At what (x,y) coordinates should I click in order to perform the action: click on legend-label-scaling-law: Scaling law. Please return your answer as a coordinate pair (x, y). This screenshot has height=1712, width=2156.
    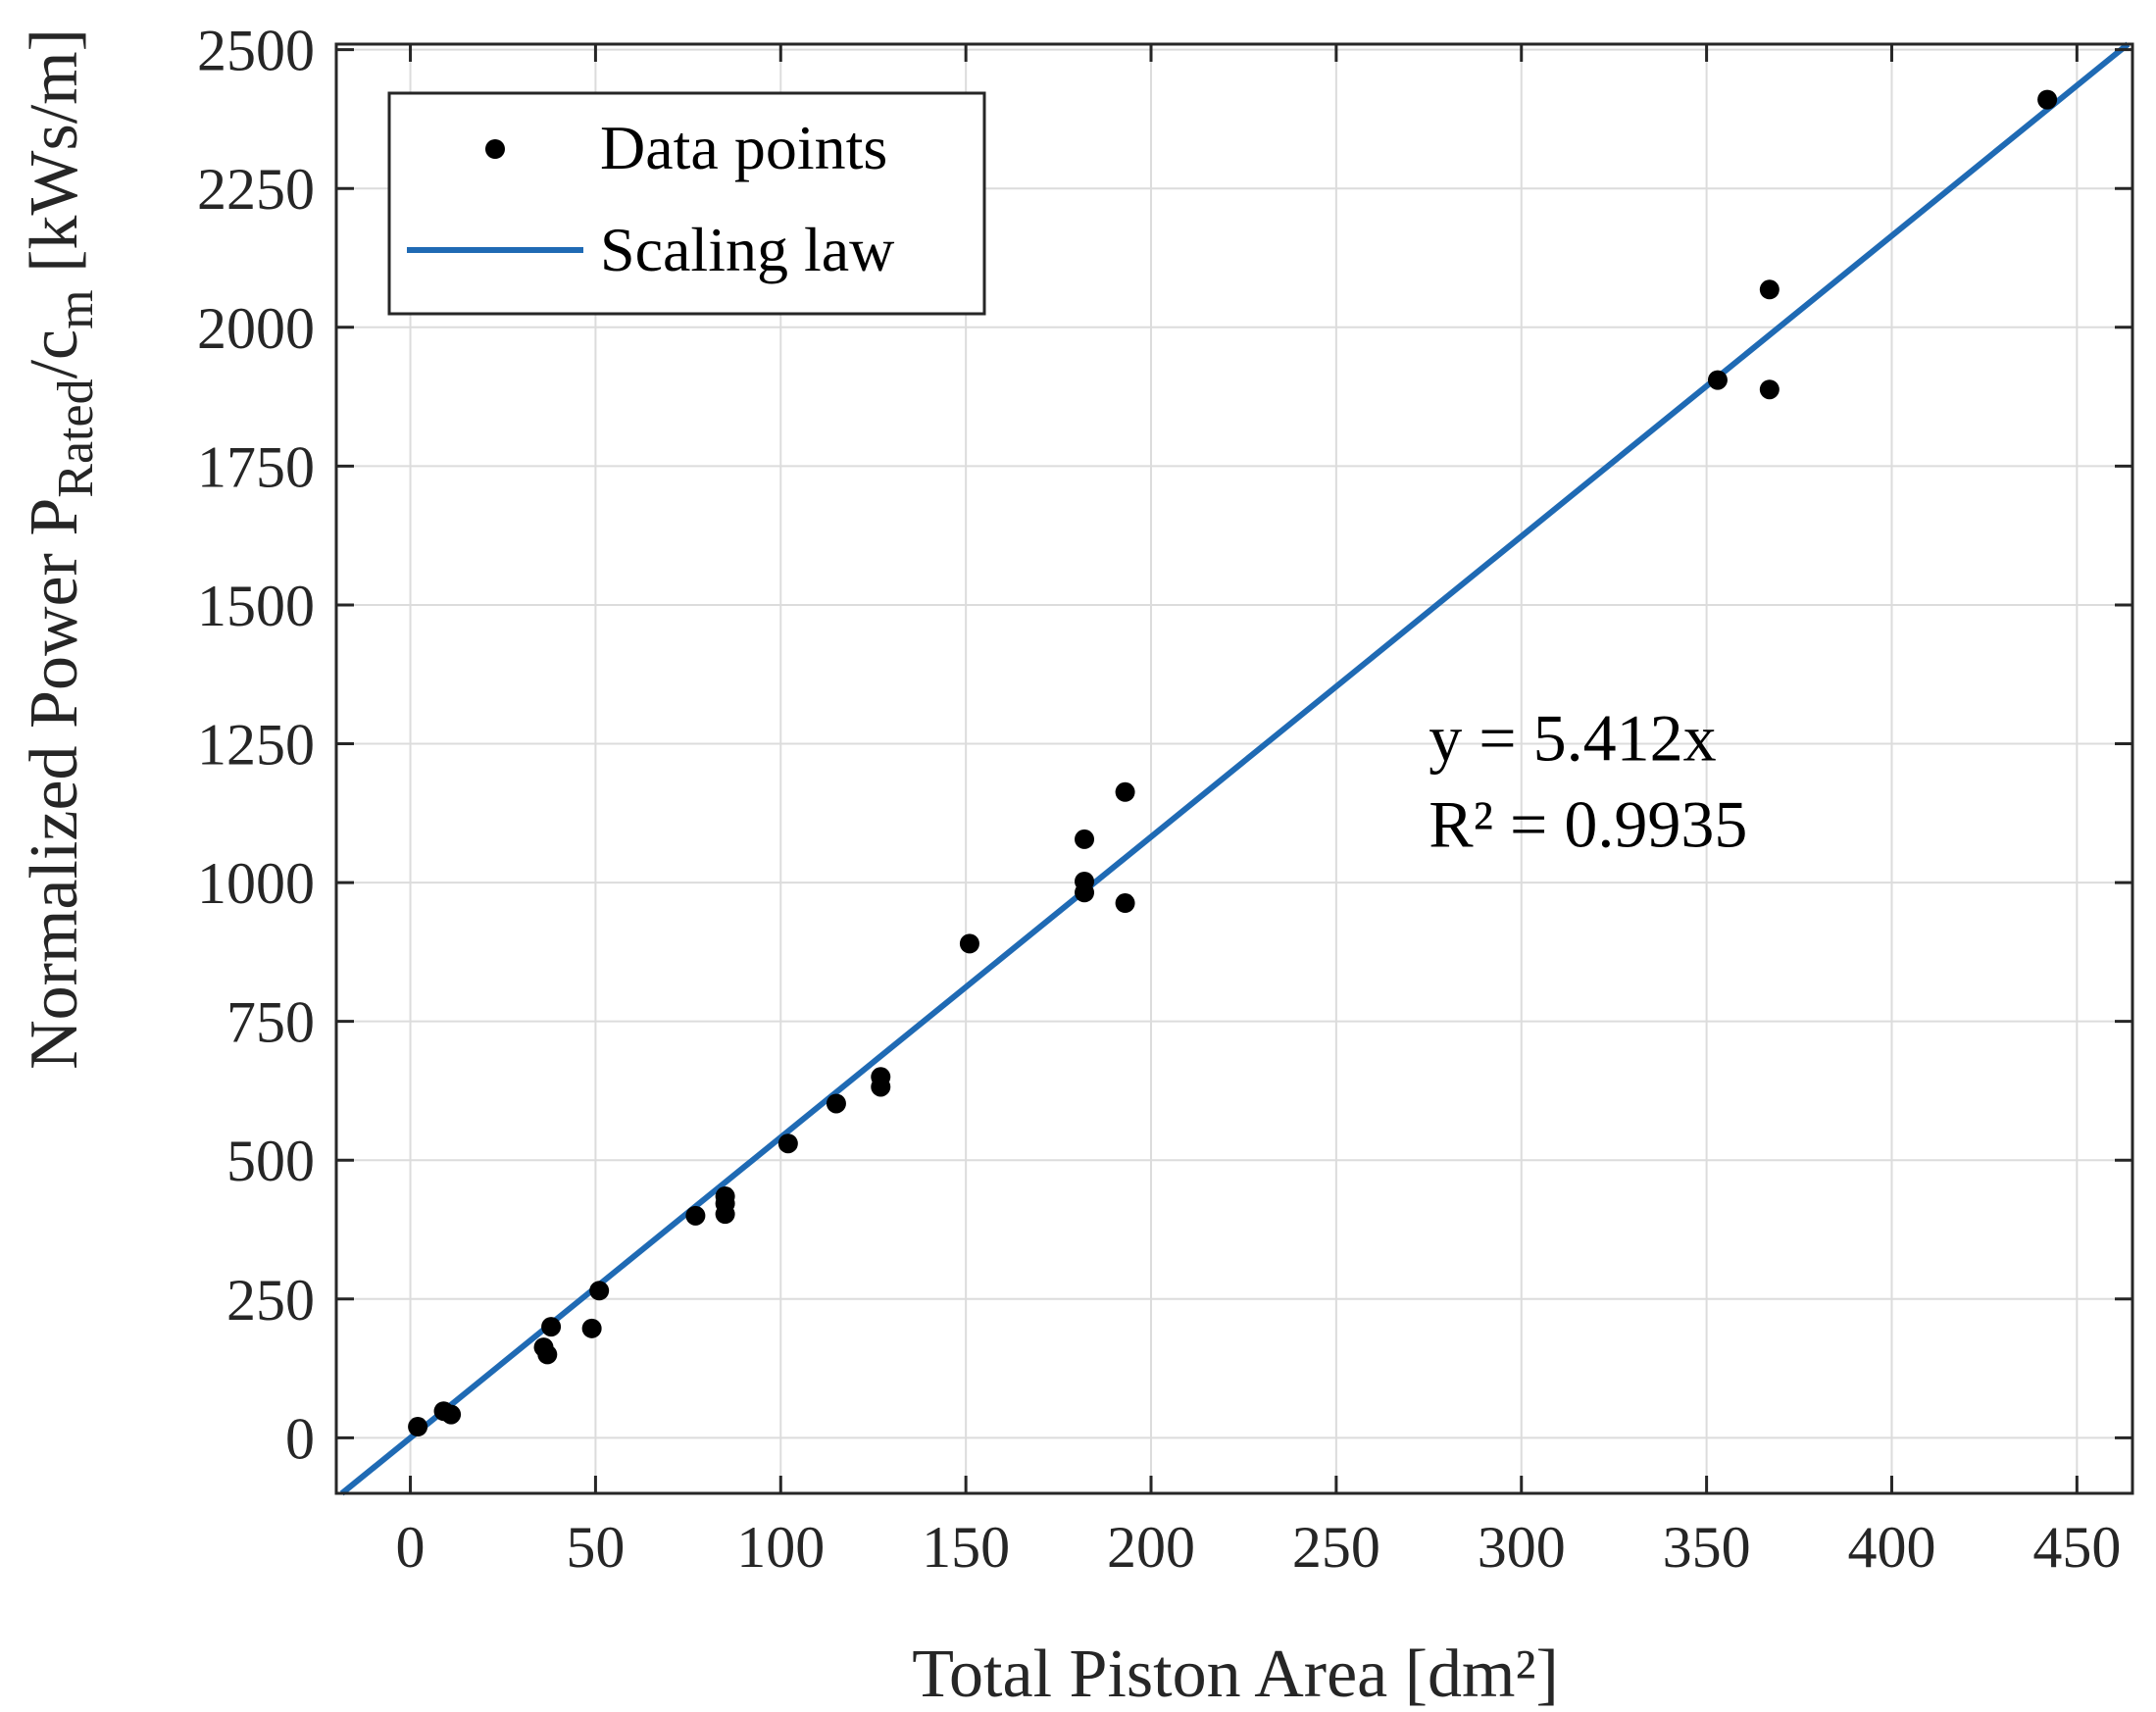
    Looking at the image, I should click on (747, 249).